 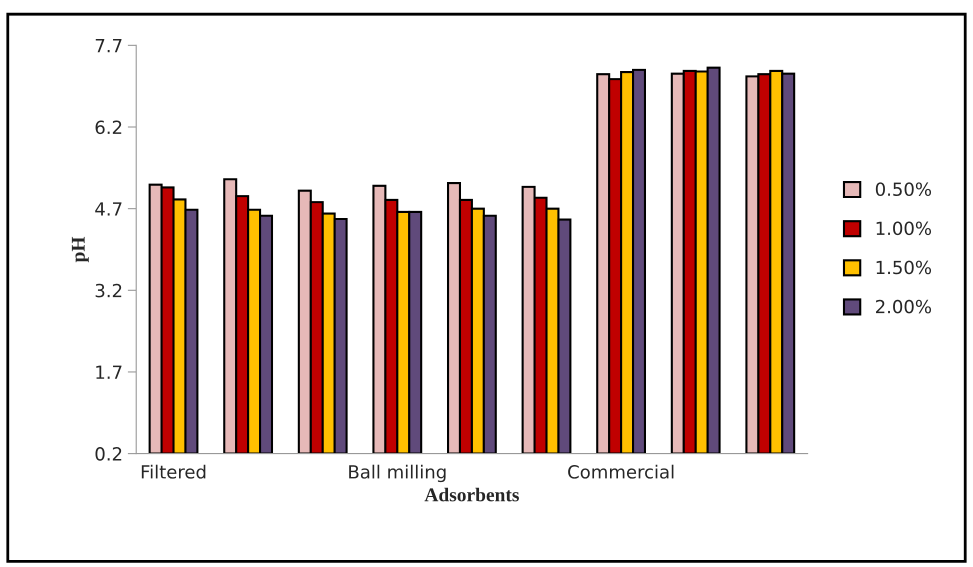 What do you see at coordinates (80, 249) in the screenshot?
I see `y-axis-title: pH` at bounding box center [80, 249].